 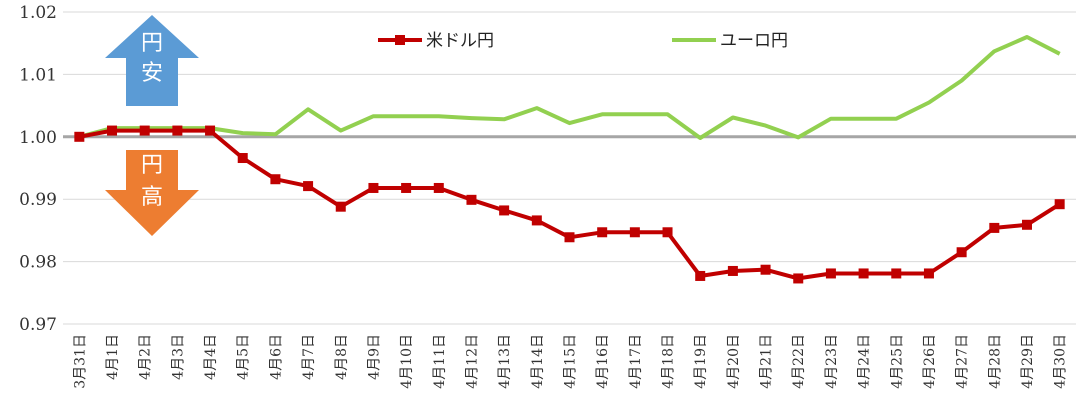 I want to click on x-tick-label: 4月10日, so click(x=407, y=361).